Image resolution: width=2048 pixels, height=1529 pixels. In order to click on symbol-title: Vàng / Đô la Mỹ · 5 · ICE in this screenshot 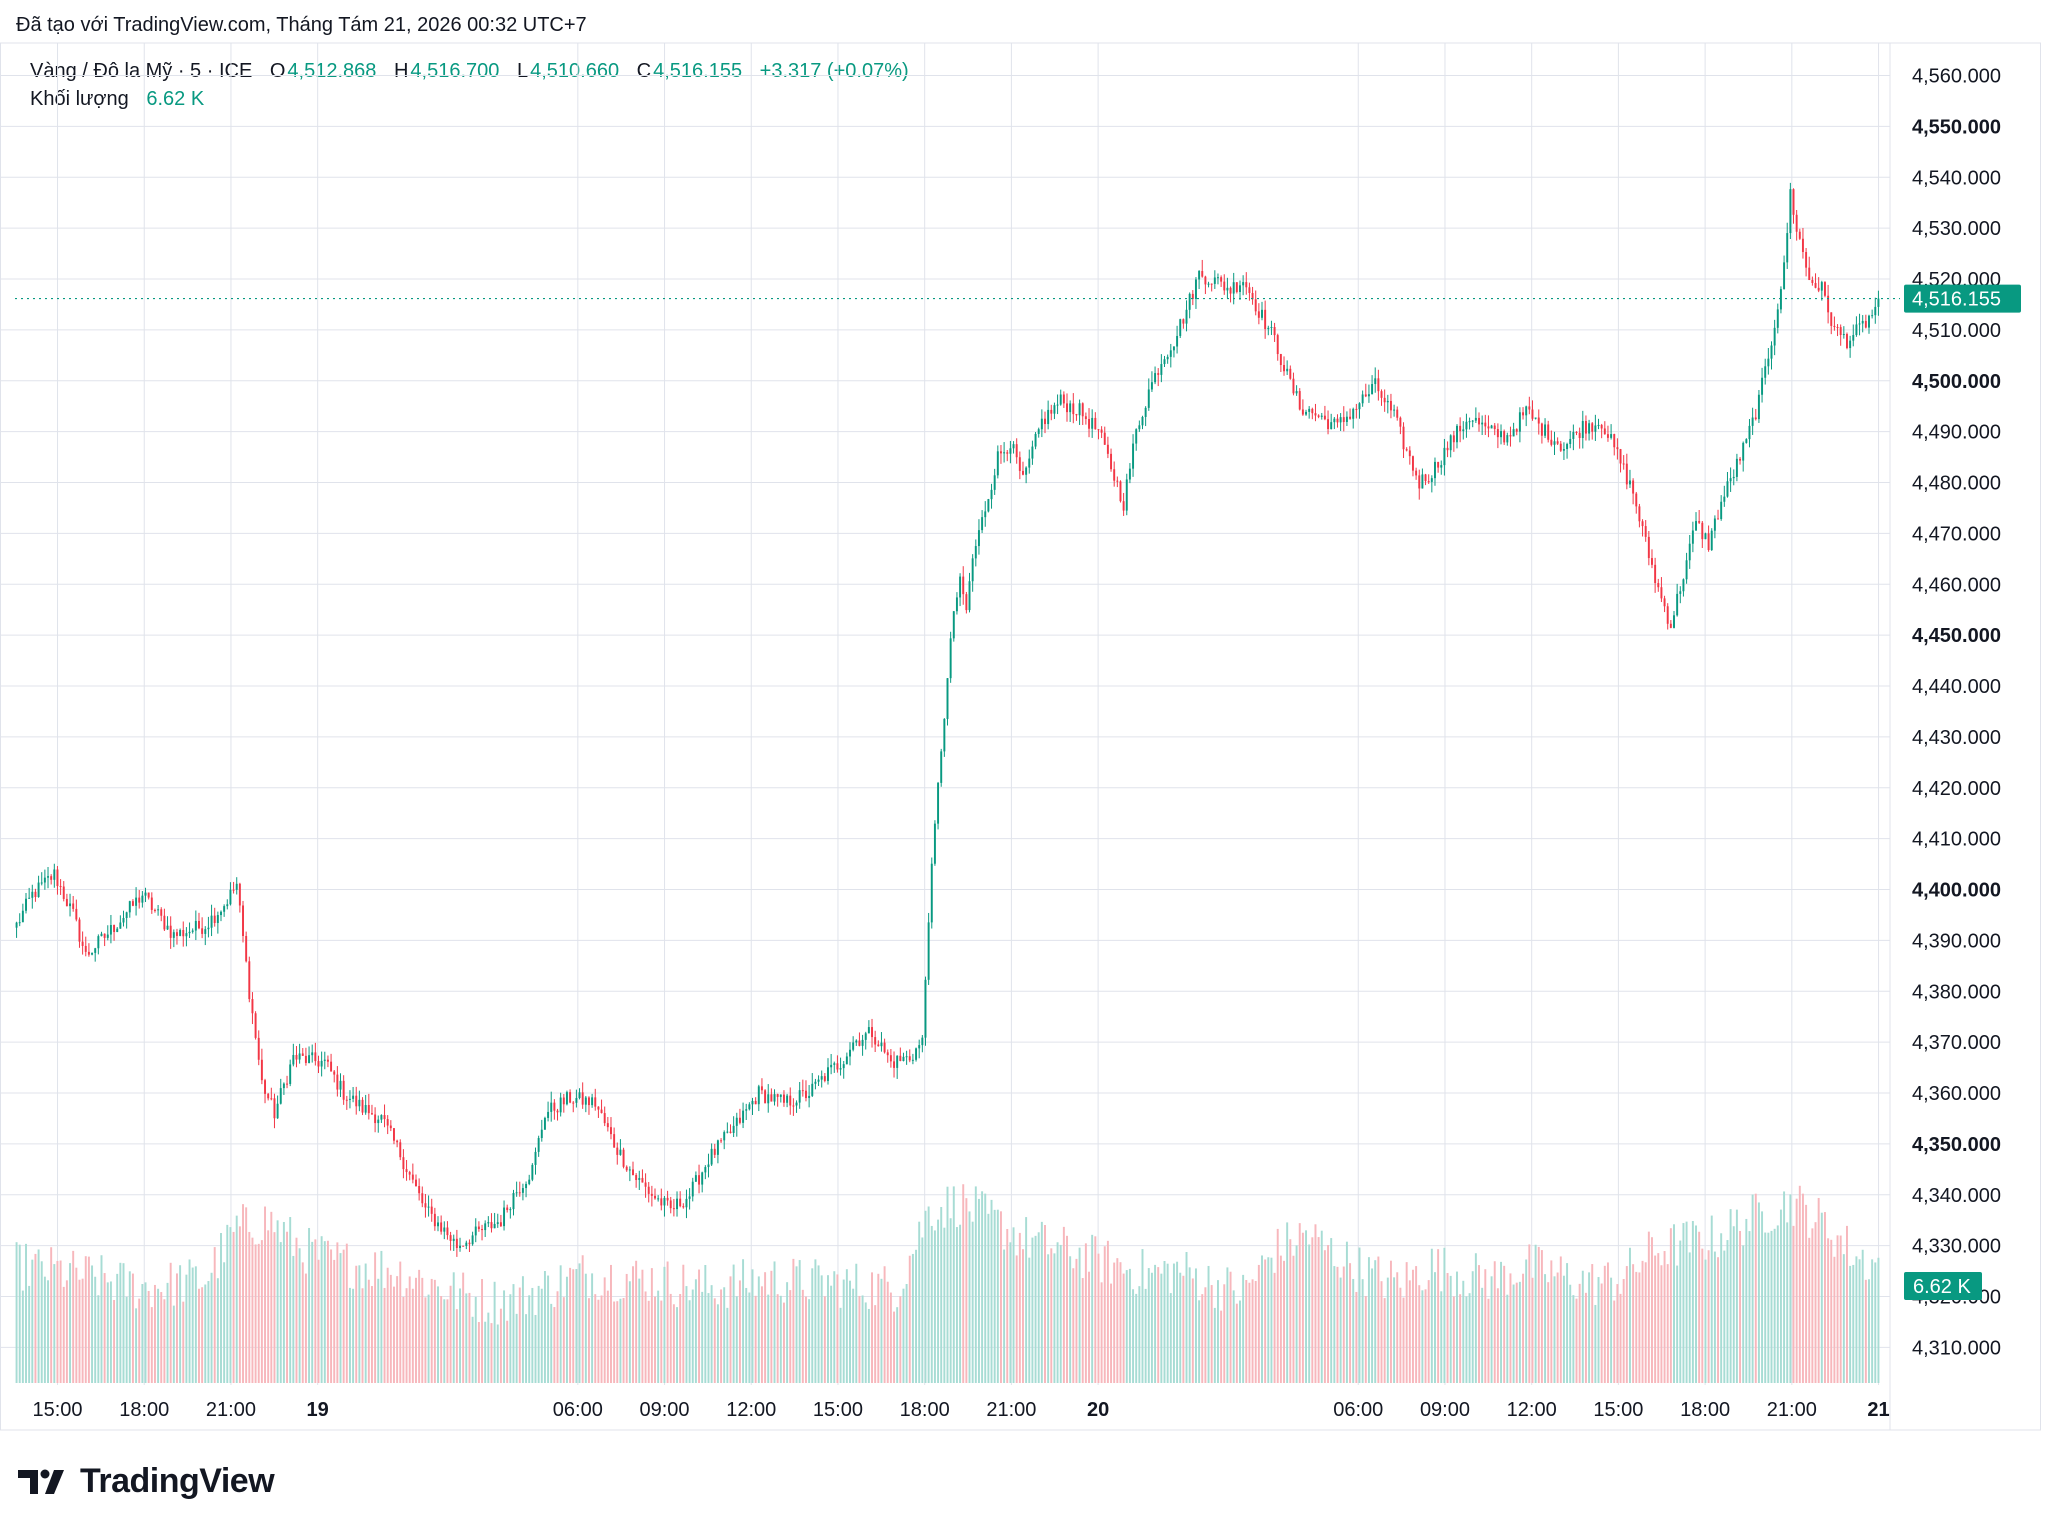, I will do `click(141, 71)`.